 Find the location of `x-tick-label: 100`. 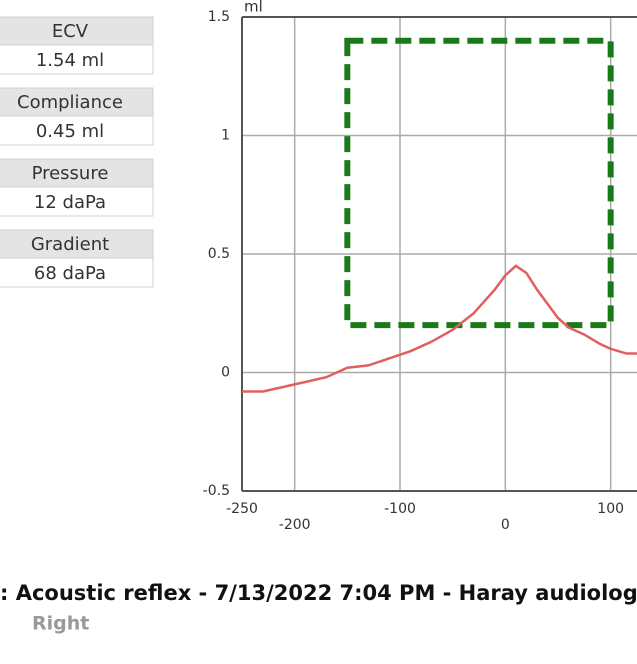

x-tick-label: 100 is located at coordinates (610, 509).